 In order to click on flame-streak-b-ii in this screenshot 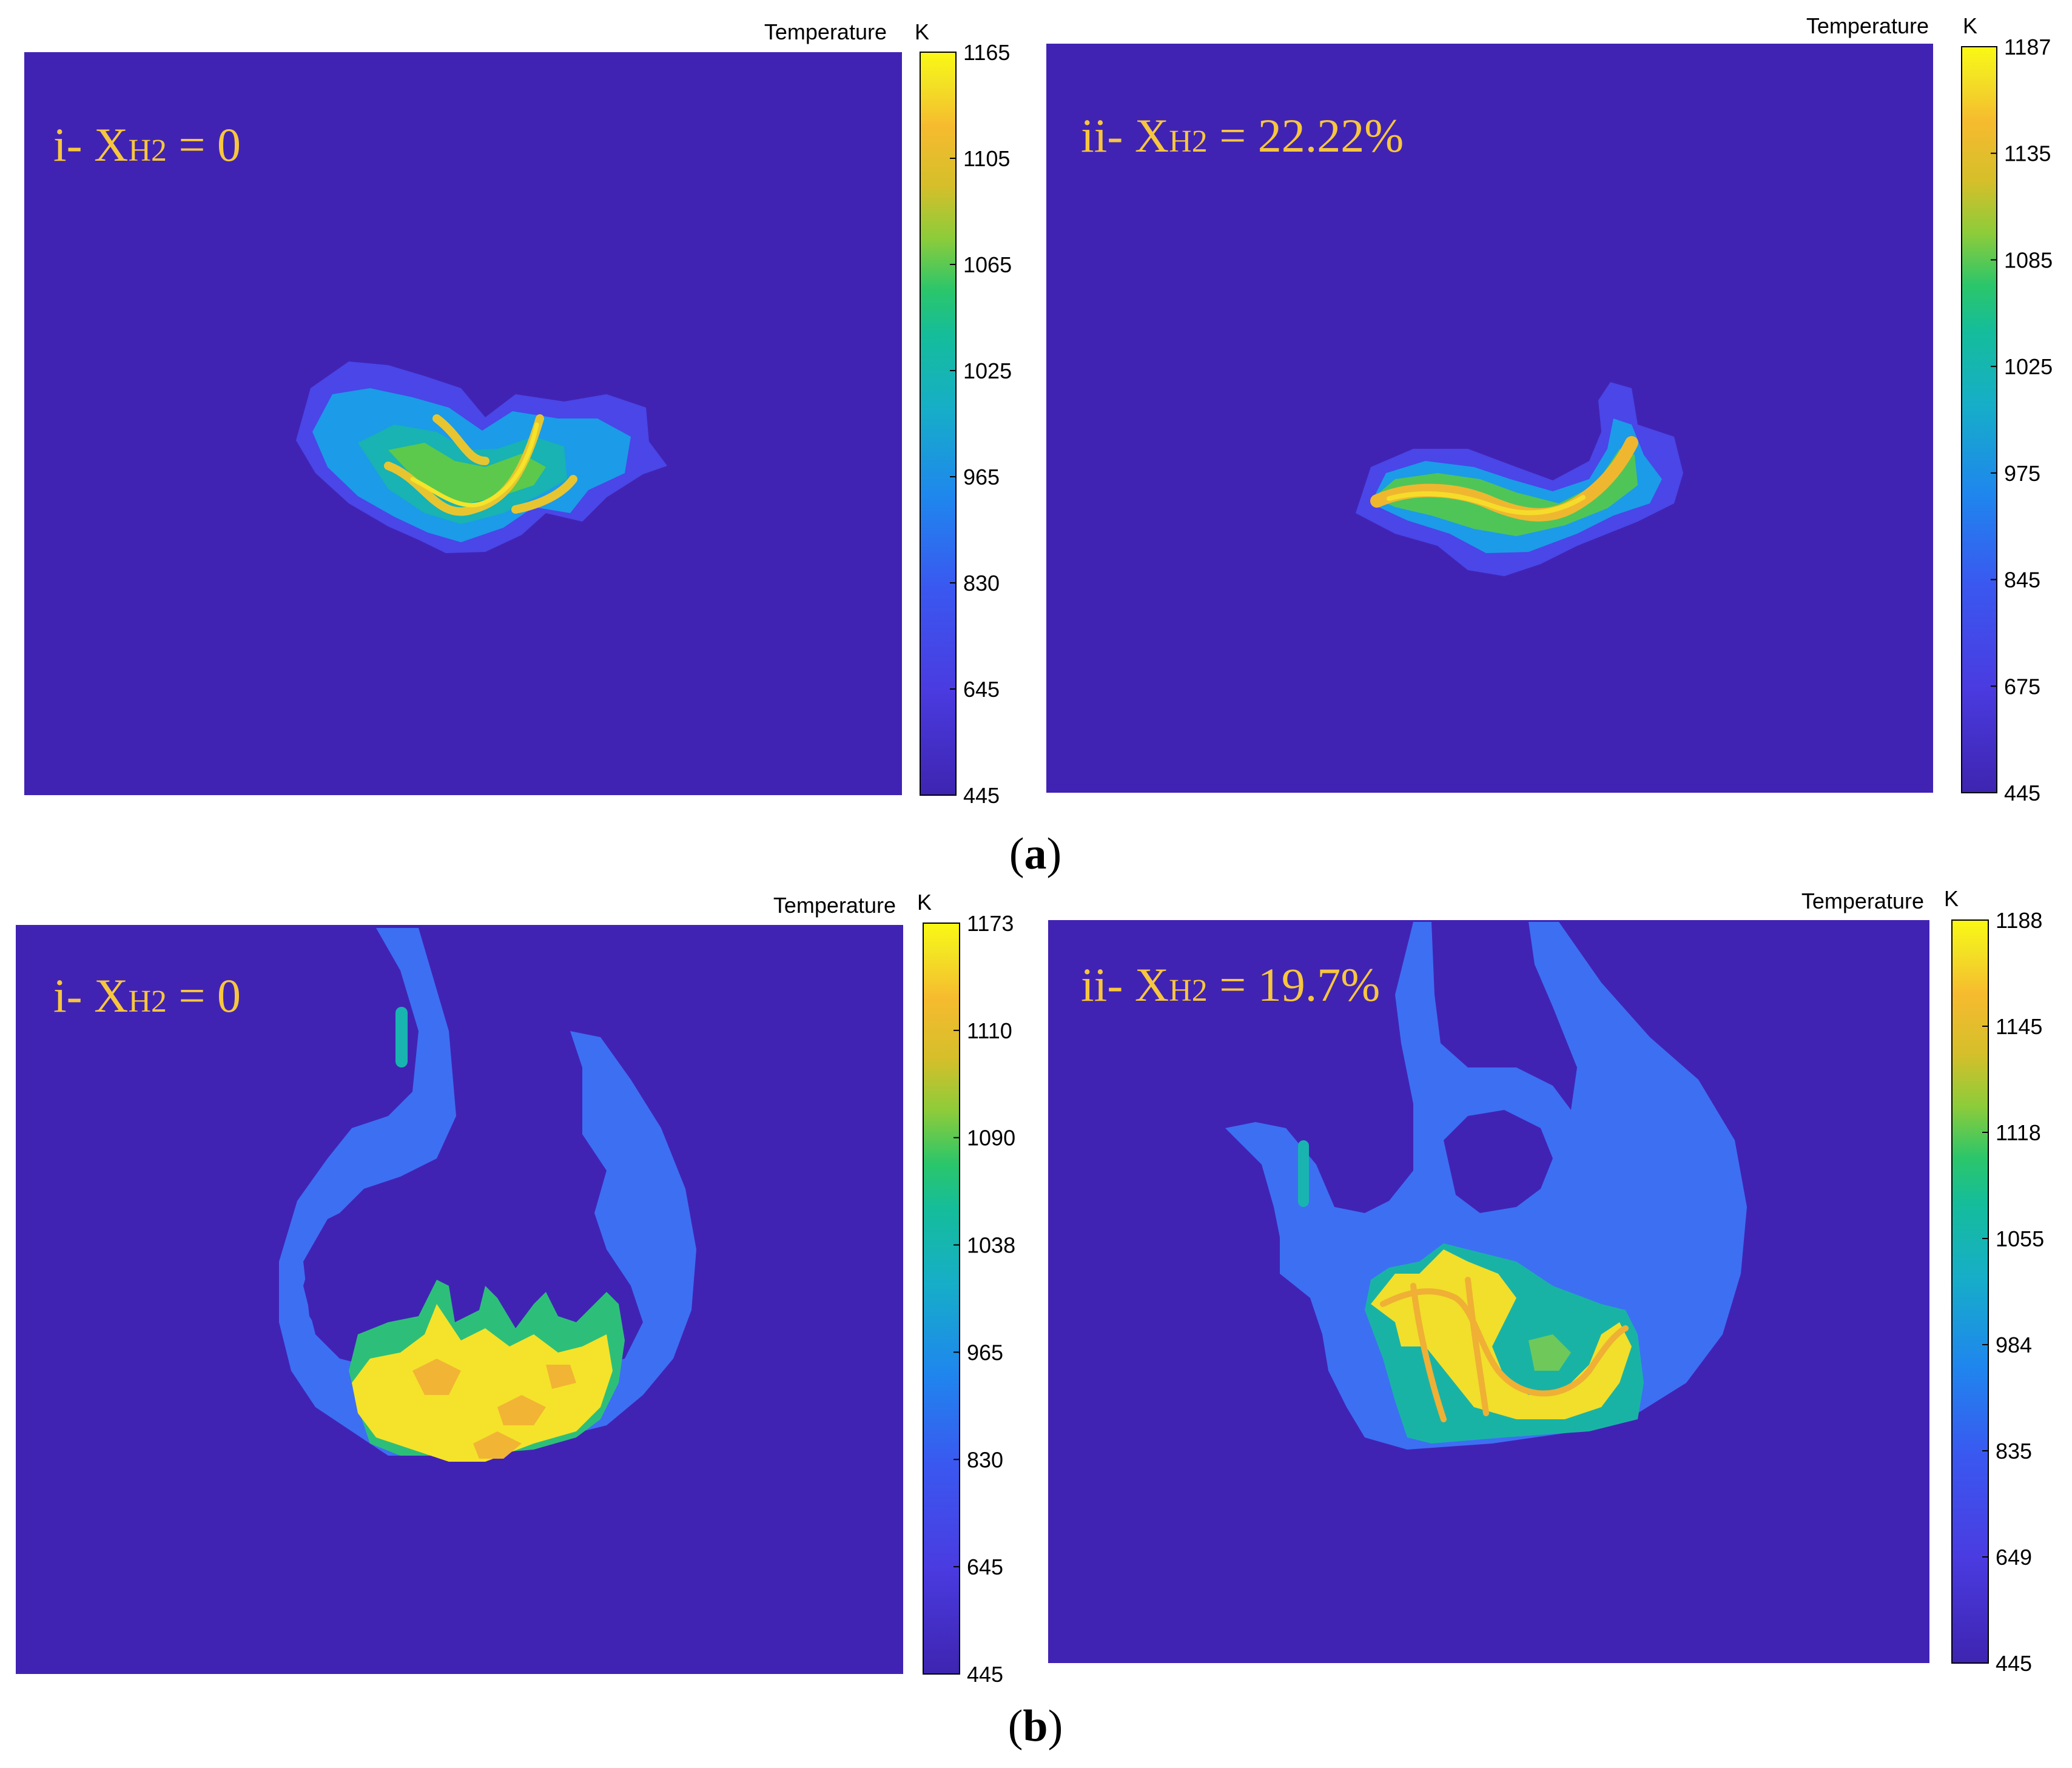, I will do `click(1304, 1173)`.